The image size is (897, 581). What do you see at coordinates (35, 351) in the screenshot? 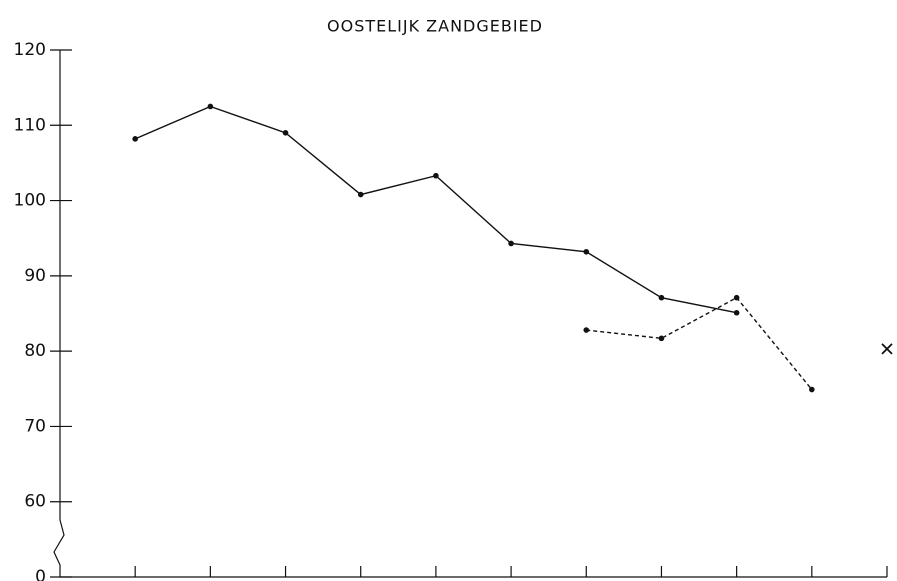
I see `y-tick-label: 80` at bounding box center [35, 351].